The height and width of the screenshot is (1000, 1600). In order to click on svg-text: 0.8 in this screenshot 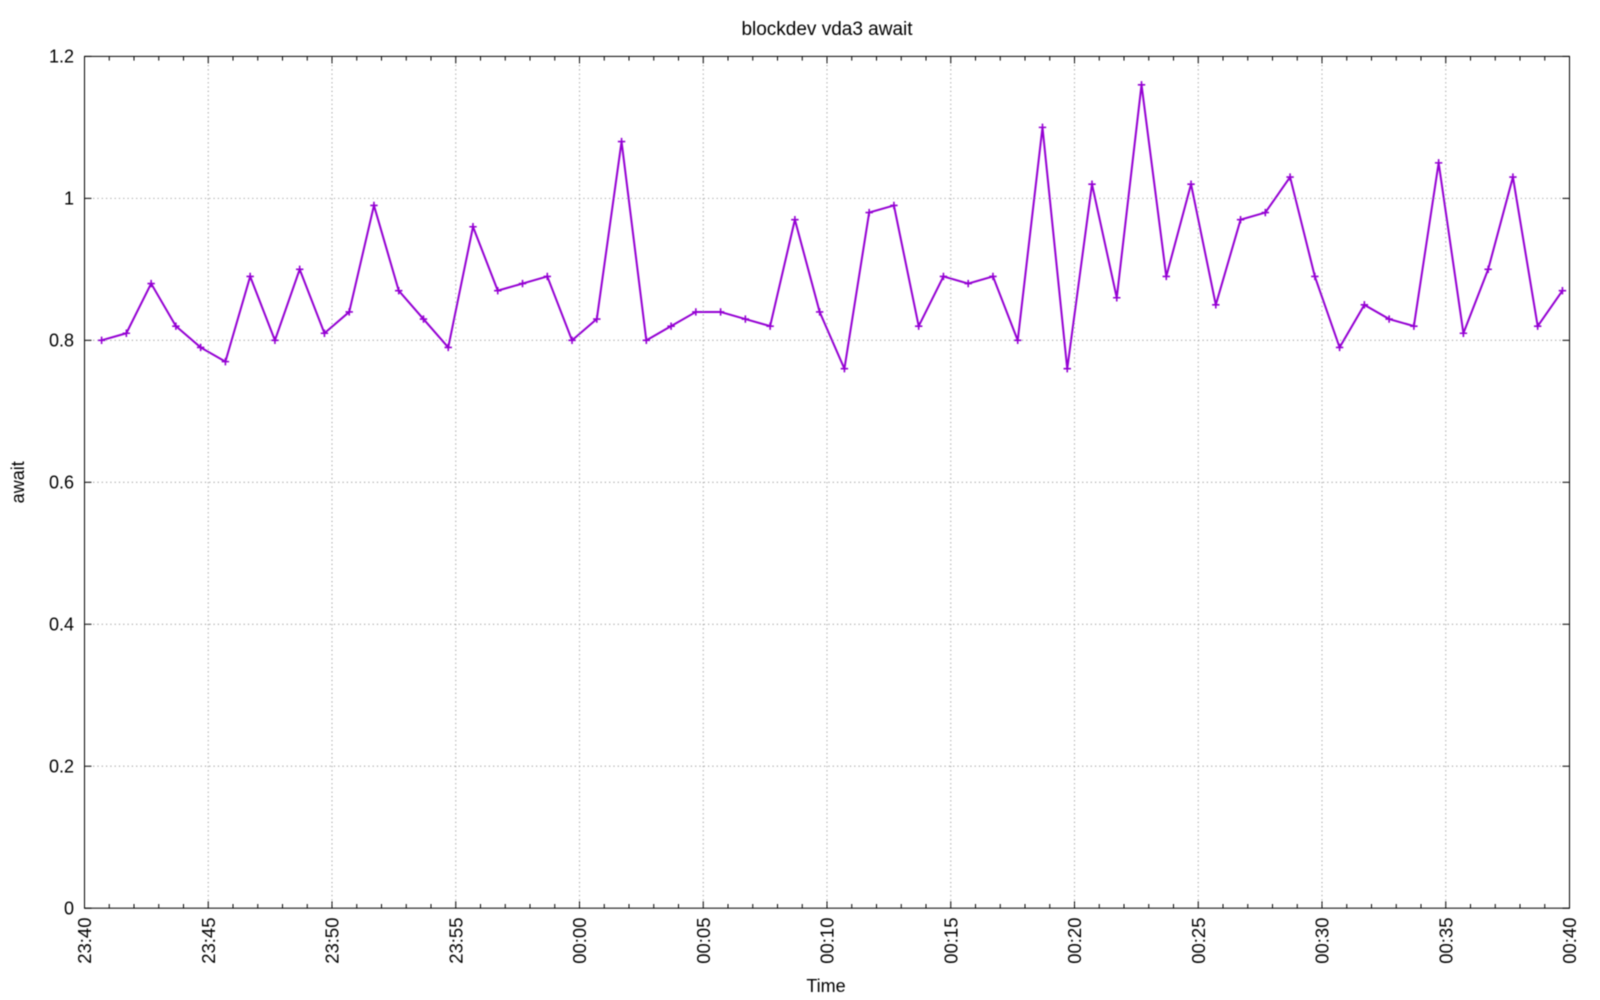, I will do `click(61, 341)`.